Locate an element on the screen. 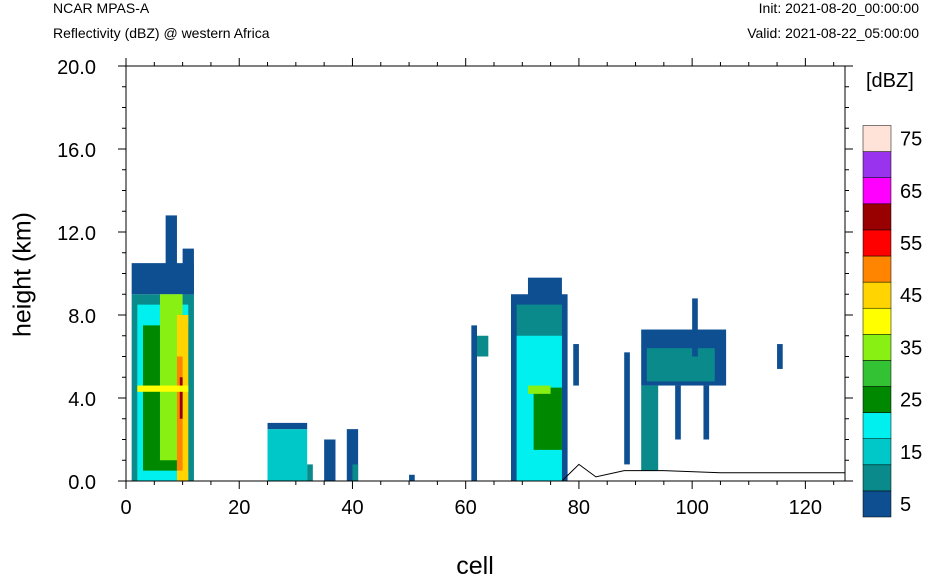 The width and height of the screenshot is (925, 581). x-axis-label: cell is located at coordinates (475, 566).